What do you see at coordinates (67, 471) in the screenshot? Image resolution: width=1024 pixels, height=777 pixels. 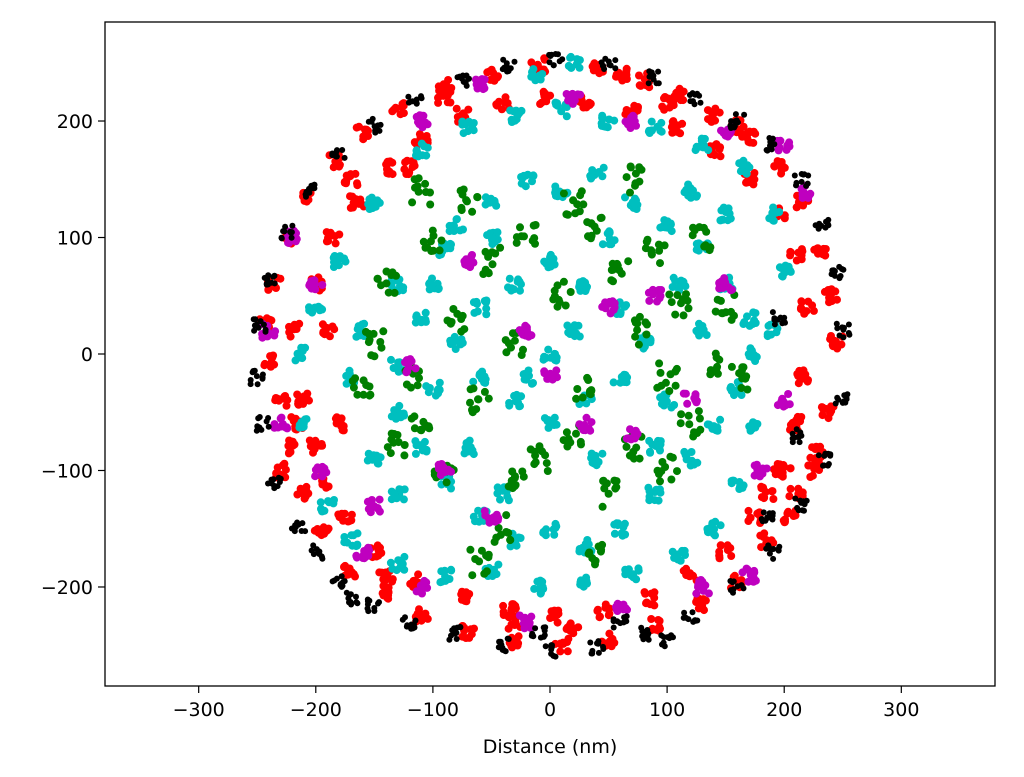 I see `y-tick-label: −100` at bounding box center [67, 471].